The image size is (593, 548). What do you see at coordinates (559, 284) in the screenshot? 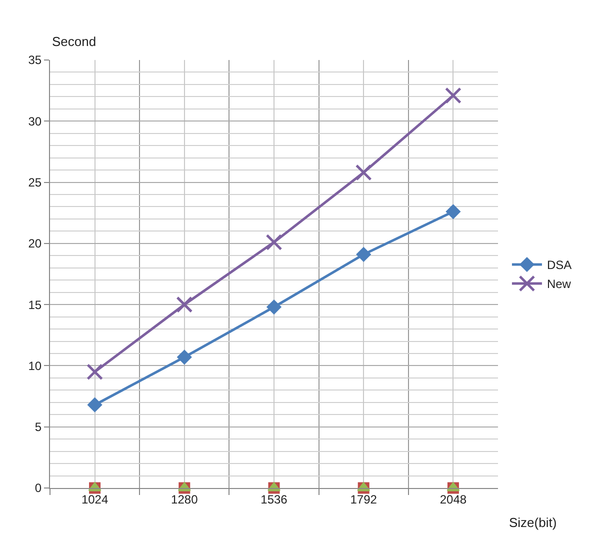
I see `legend-label: New` at bounding box center [559, 284].